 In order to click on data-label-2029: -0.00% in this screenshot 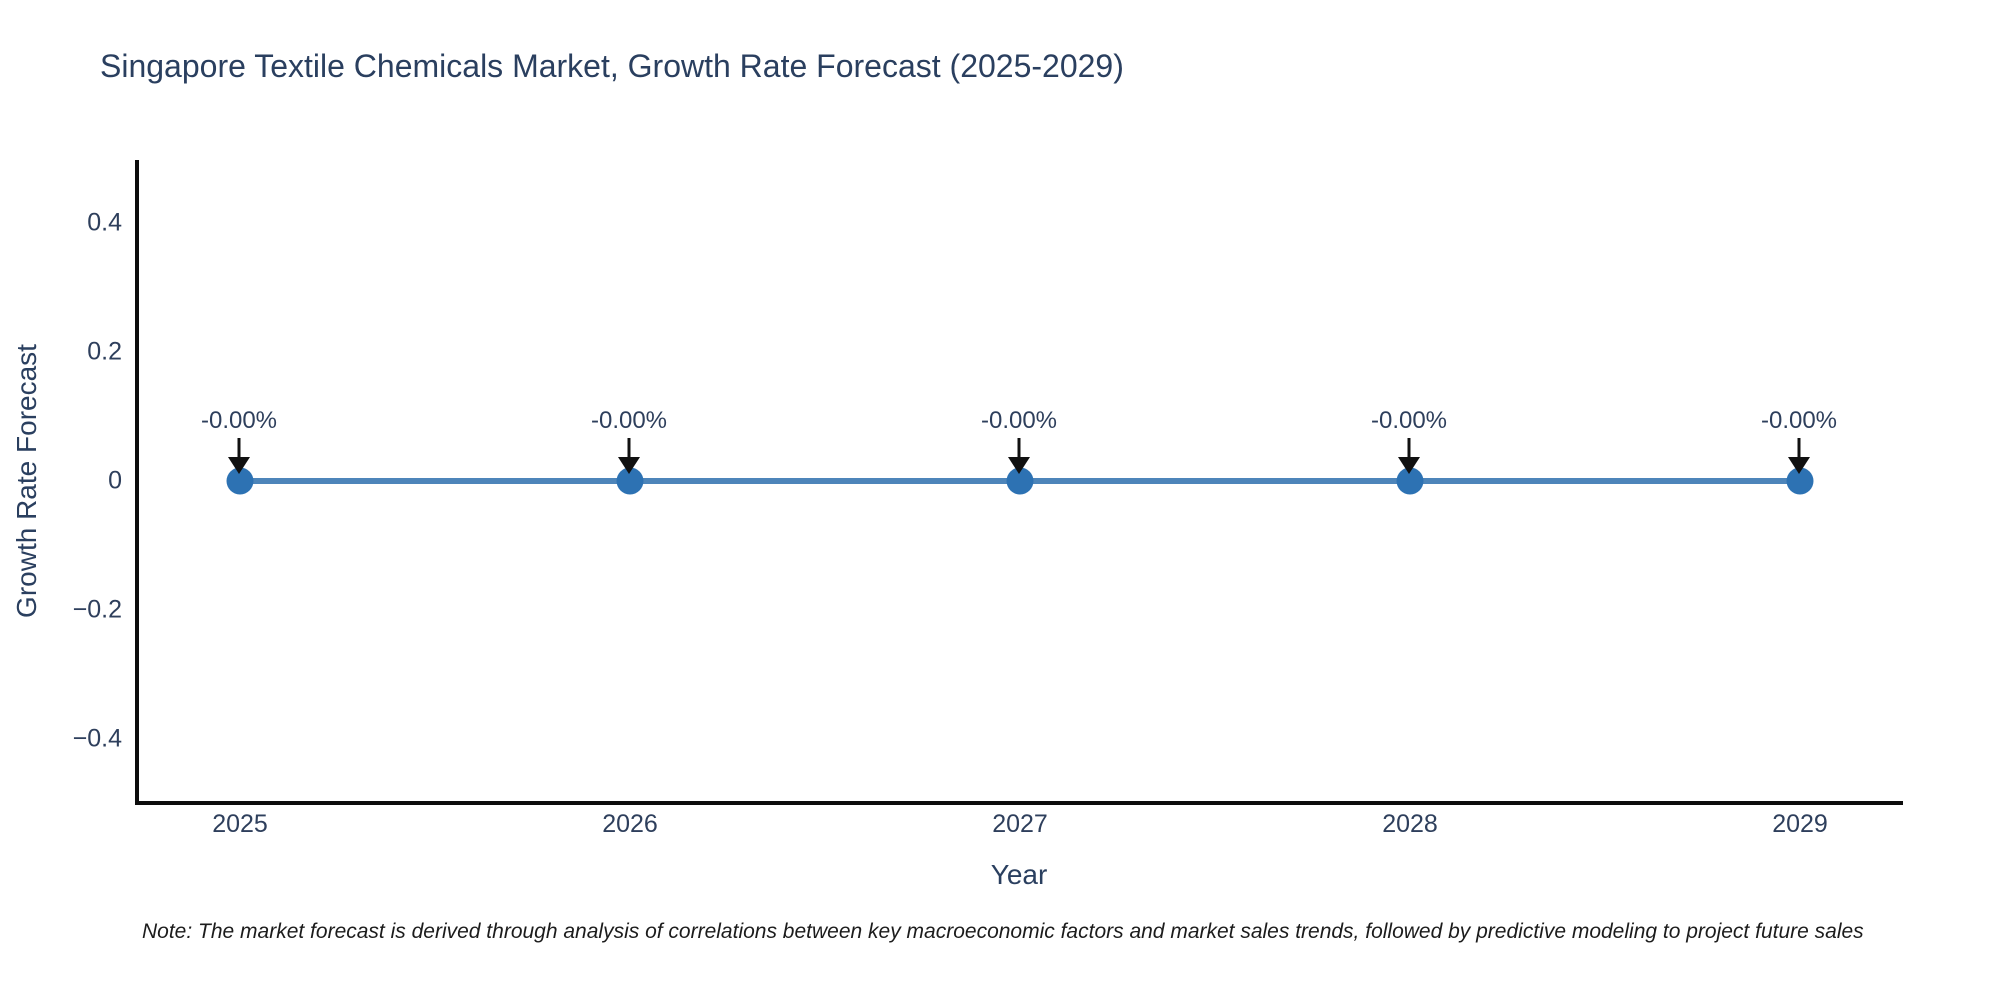, I will do `click(1799, 420)`.